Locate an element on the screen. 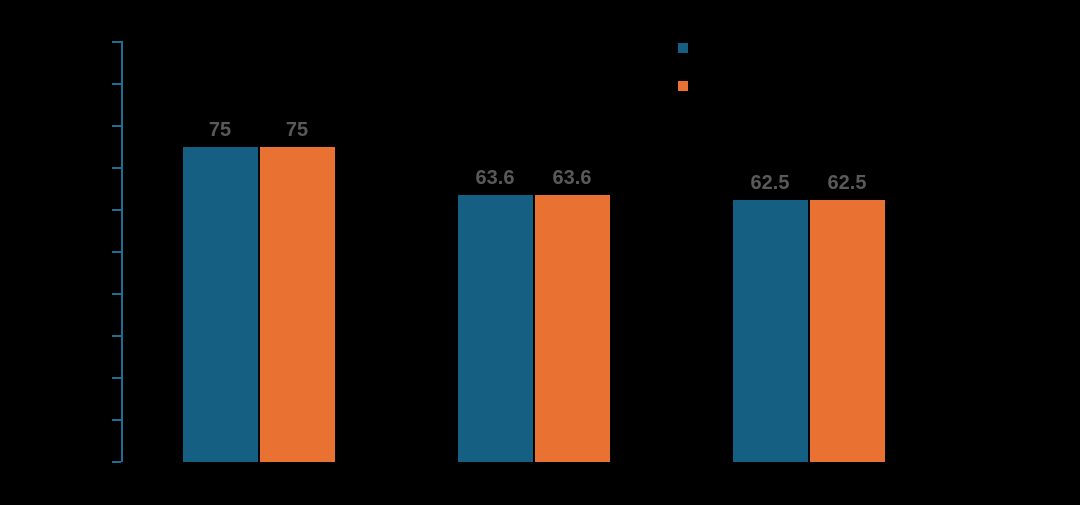 This screenshot has height=505, width=1080. bar-series2-group2 is located at coordinates (572, 328).